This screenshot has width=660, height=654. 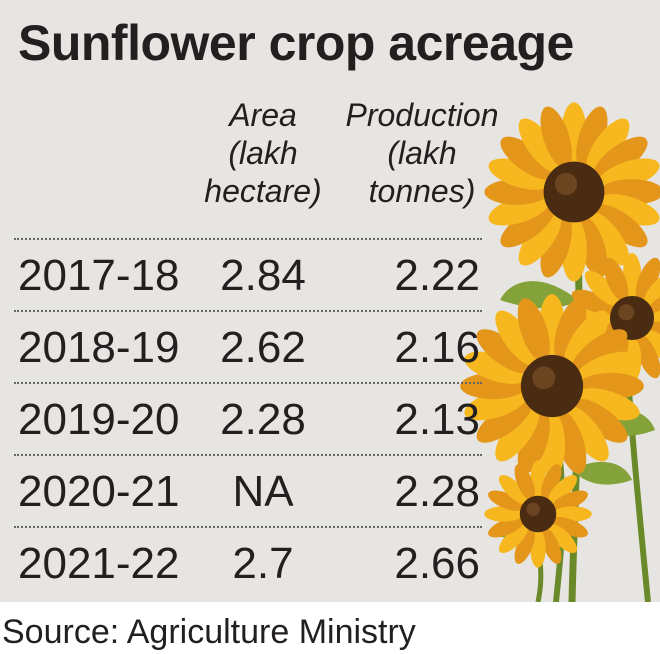 What do you see at coordinates (263, 563) in the screenshot?
I see `area-cell: 2.7` at bounding box center [263, 563].